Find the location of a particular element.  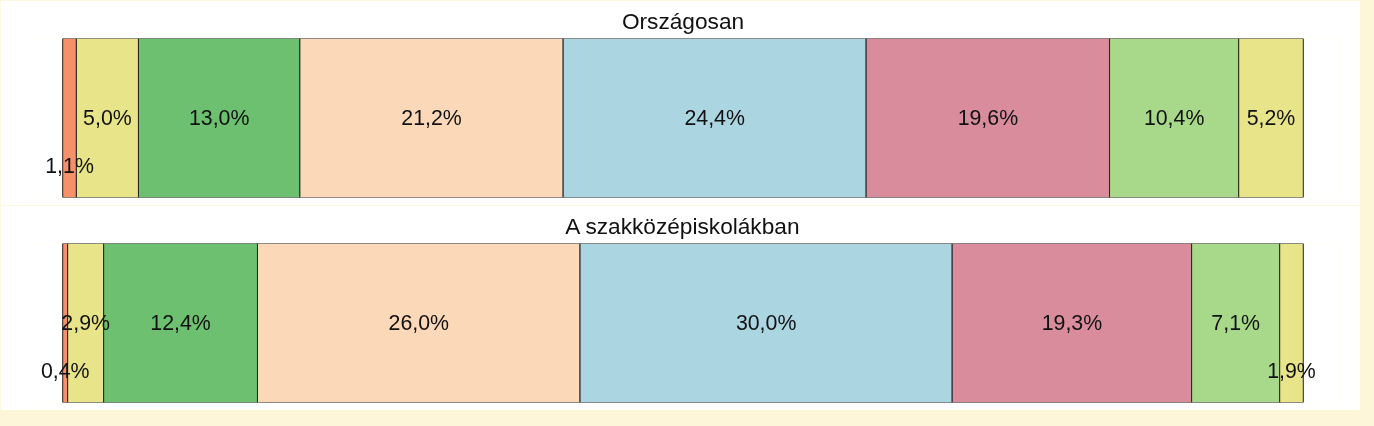

data-label: 21,2% is located at coordinates (431, 118).